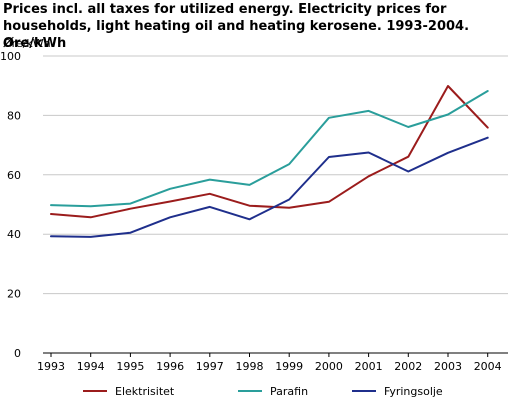 Image resolution: width=513 pixels, height=417 pixels. What do you see at coordinates (488, 366) in the screenshot?
I see `x-tick-label: 2004` at bounding box center [488, 366].